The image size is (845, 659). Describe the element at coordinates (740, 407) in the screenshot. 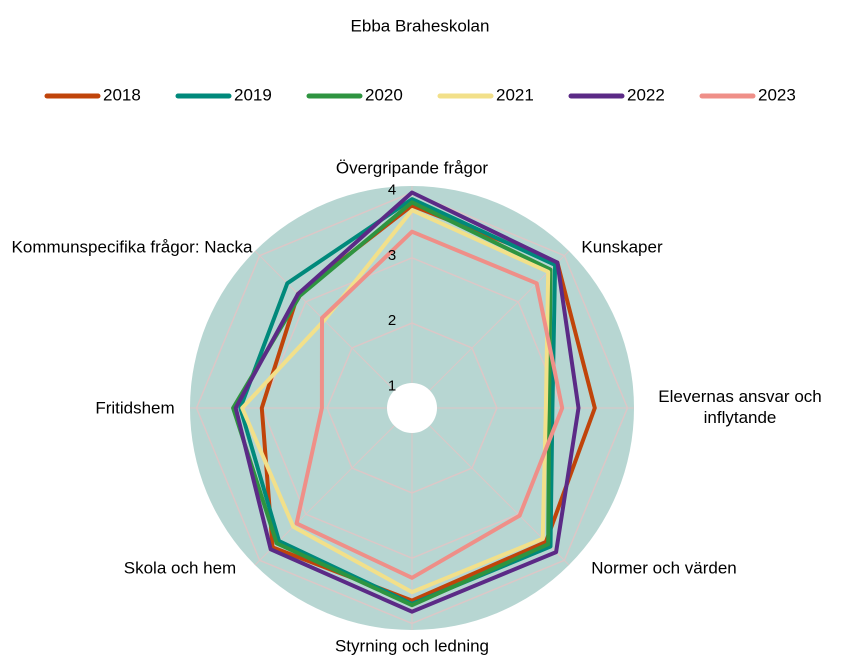

I see `axis-label: Elevernas ansvar och inflytande` at that location.